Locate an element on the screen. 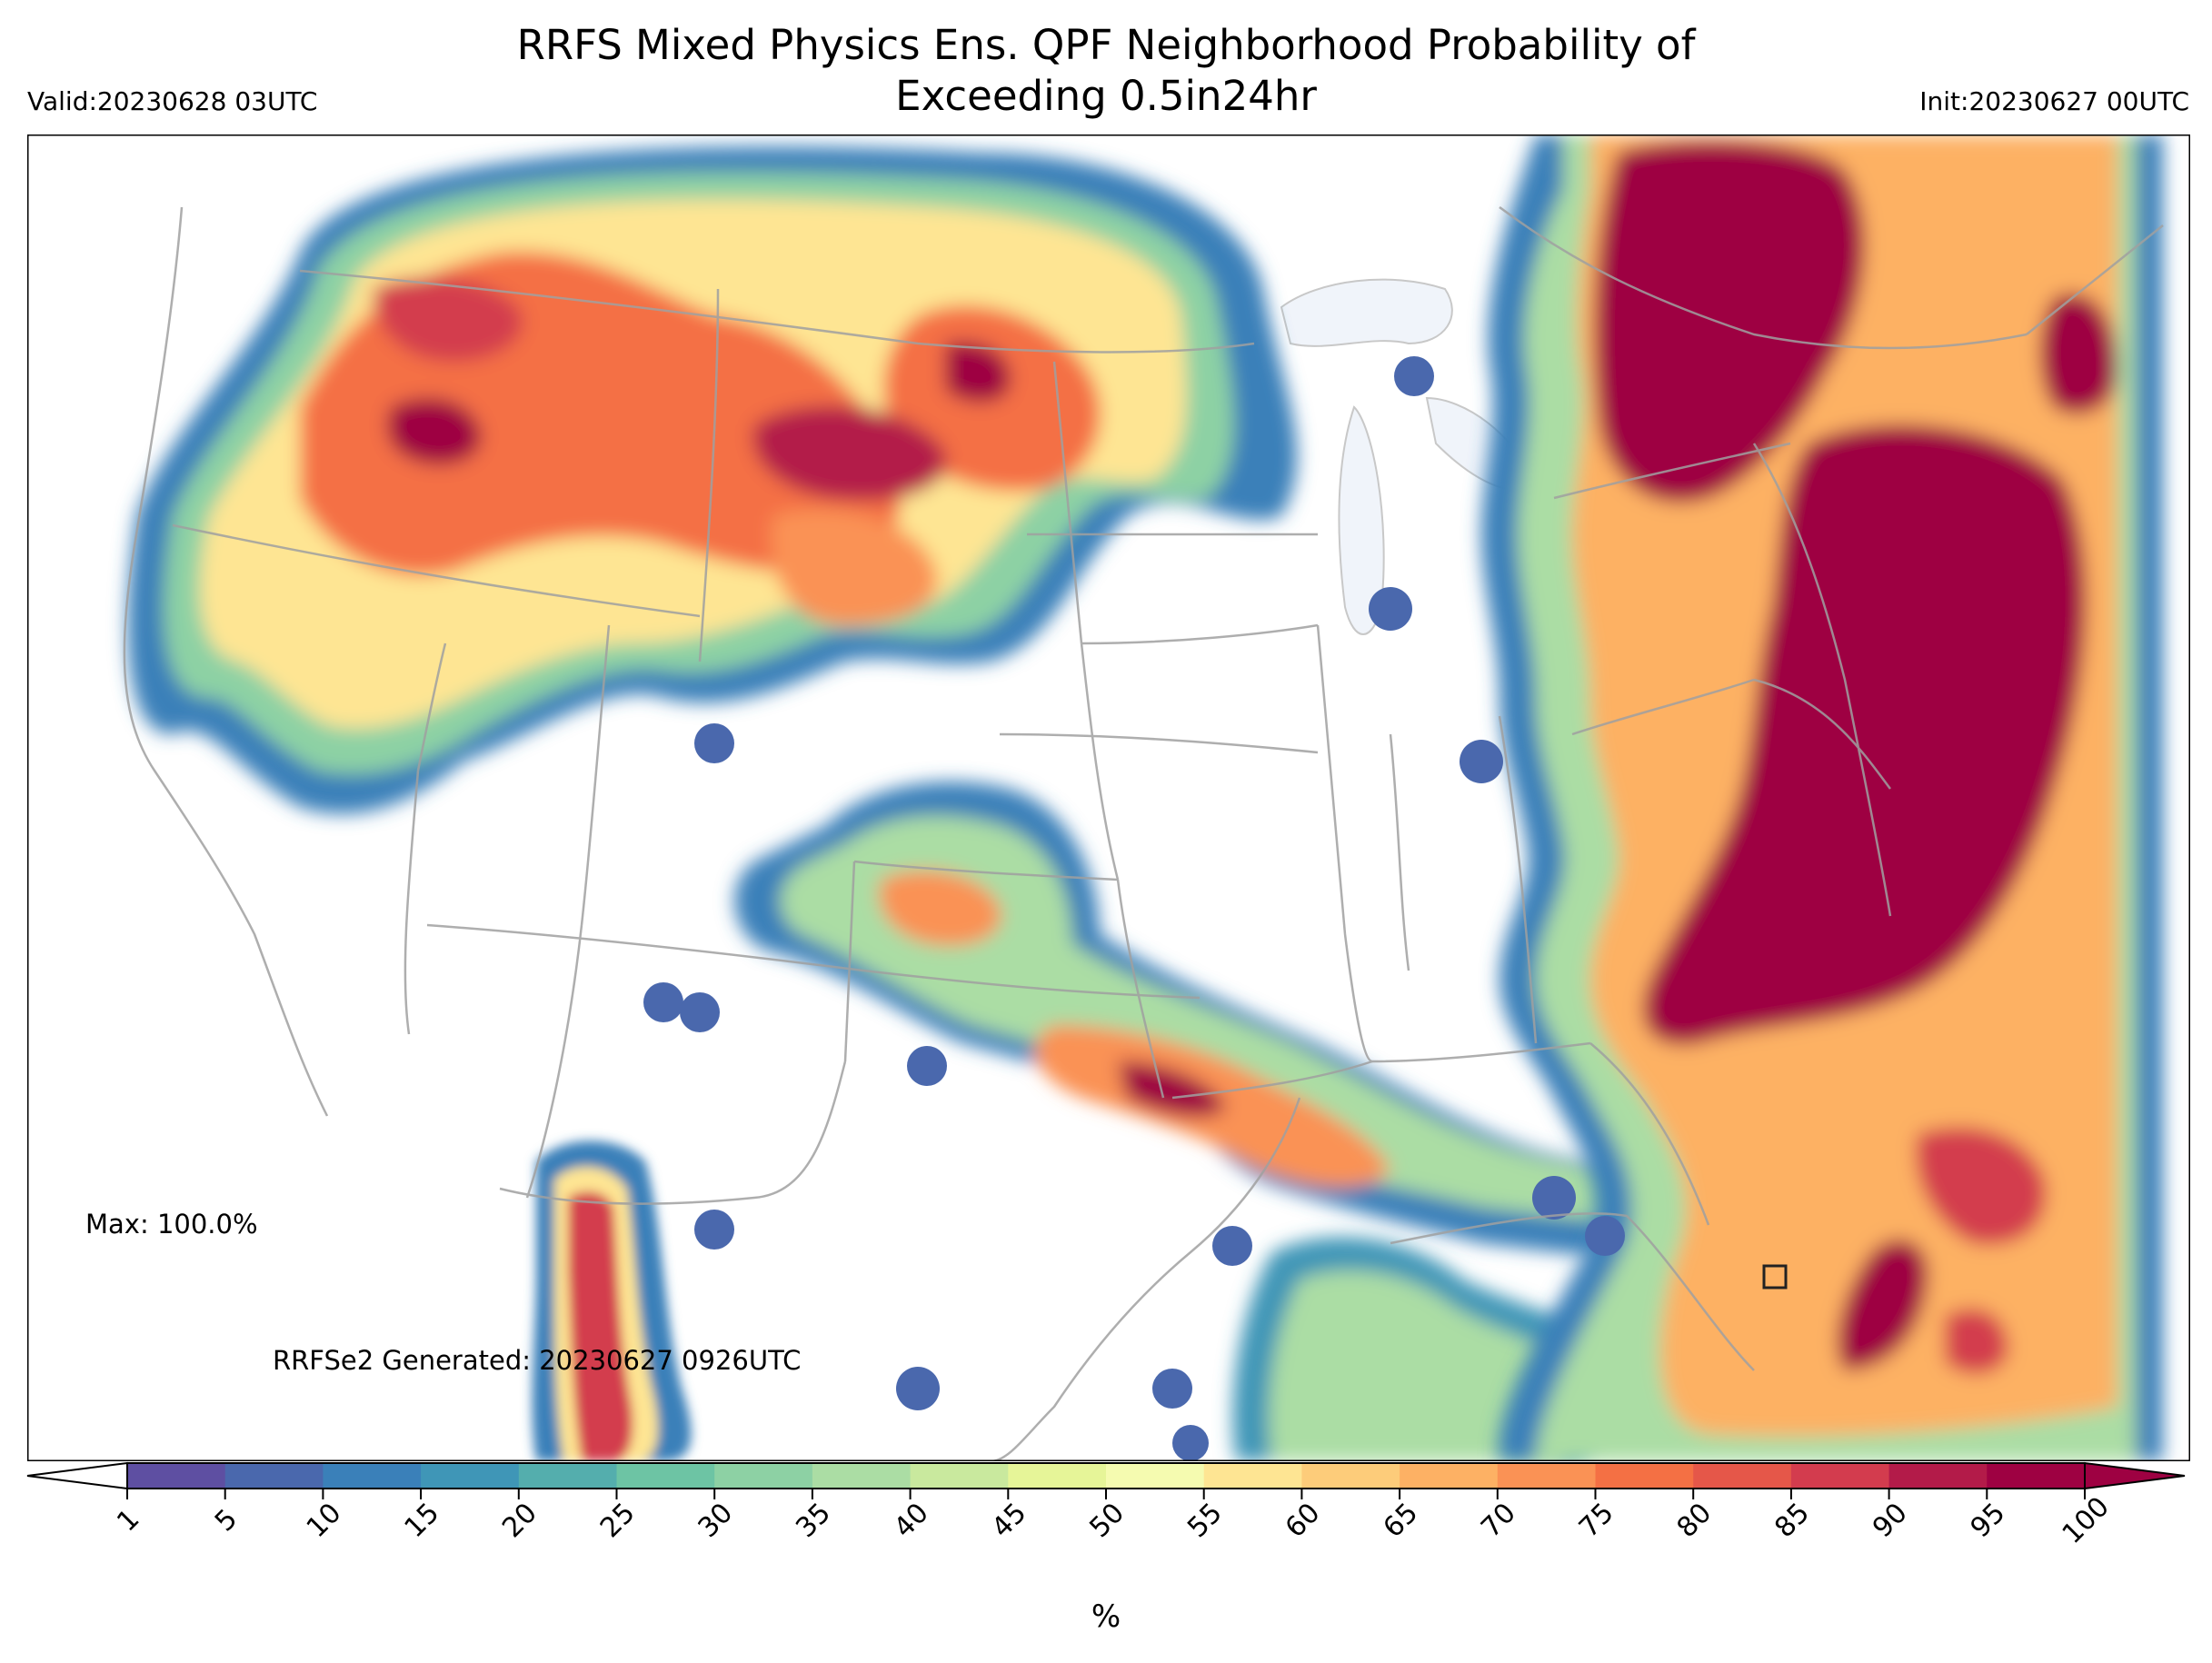  colorbar-tick-label: 20 is located at coordinates (519, 1520).